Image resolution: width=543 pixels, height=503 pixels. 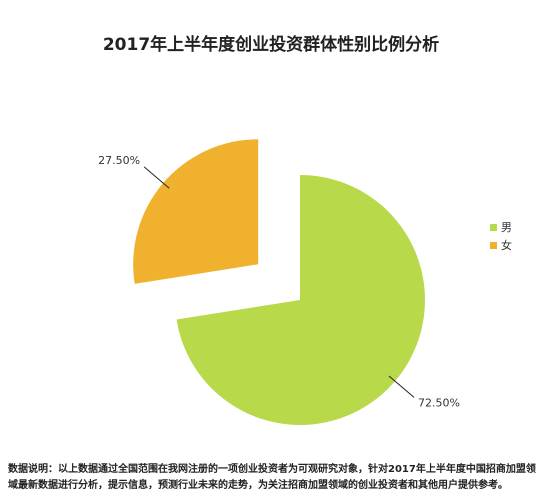 What do you see at coordinates (506, 227) in the screenshot?
I see `legend-label: 男` at bounding box center [506, 227].